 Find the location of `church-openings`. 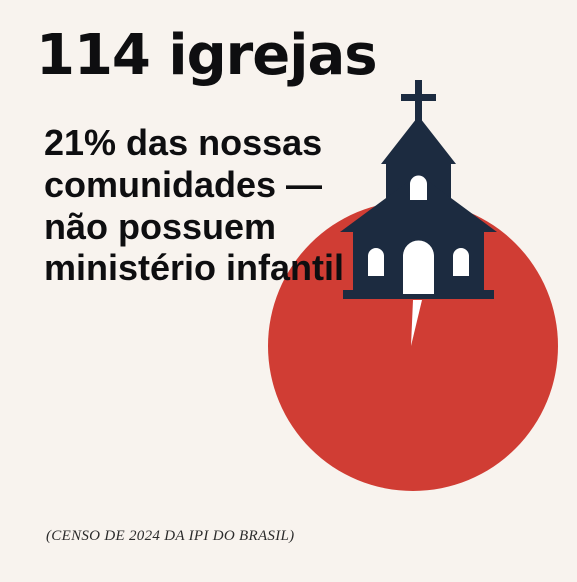

church-openings is located at coordinates (418, 234).